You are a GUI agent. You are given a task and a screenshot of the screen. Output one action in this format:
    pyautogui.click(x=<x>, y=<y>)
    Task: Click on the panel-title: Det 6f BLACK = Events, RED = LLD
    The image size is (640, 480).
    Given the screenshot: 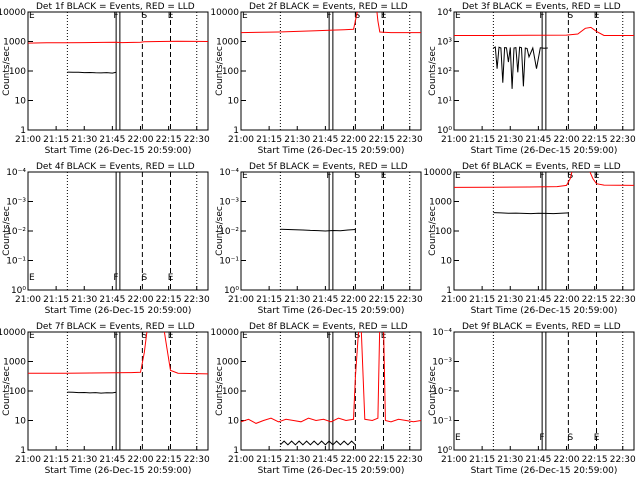 What is the action you would take?
    pyautogui.click(x=541, y=167)
    